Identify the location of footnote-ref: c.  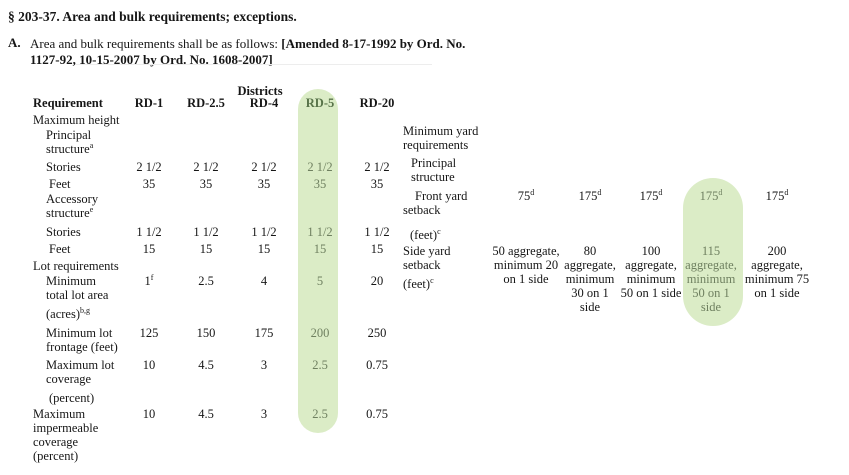
(432, 280).